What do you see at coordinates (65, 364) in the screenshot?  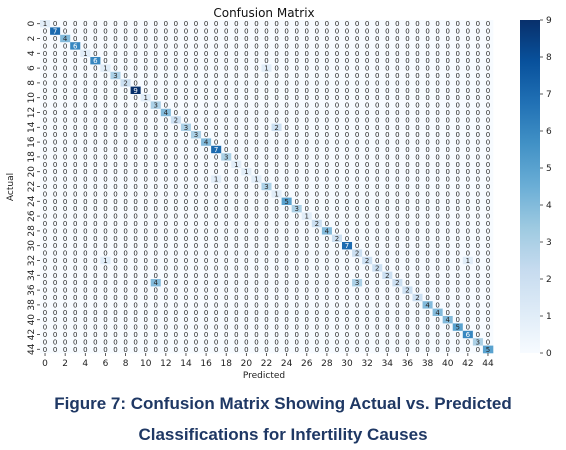 I see `x-tick-label: 2` at bounding box center [65, 364].